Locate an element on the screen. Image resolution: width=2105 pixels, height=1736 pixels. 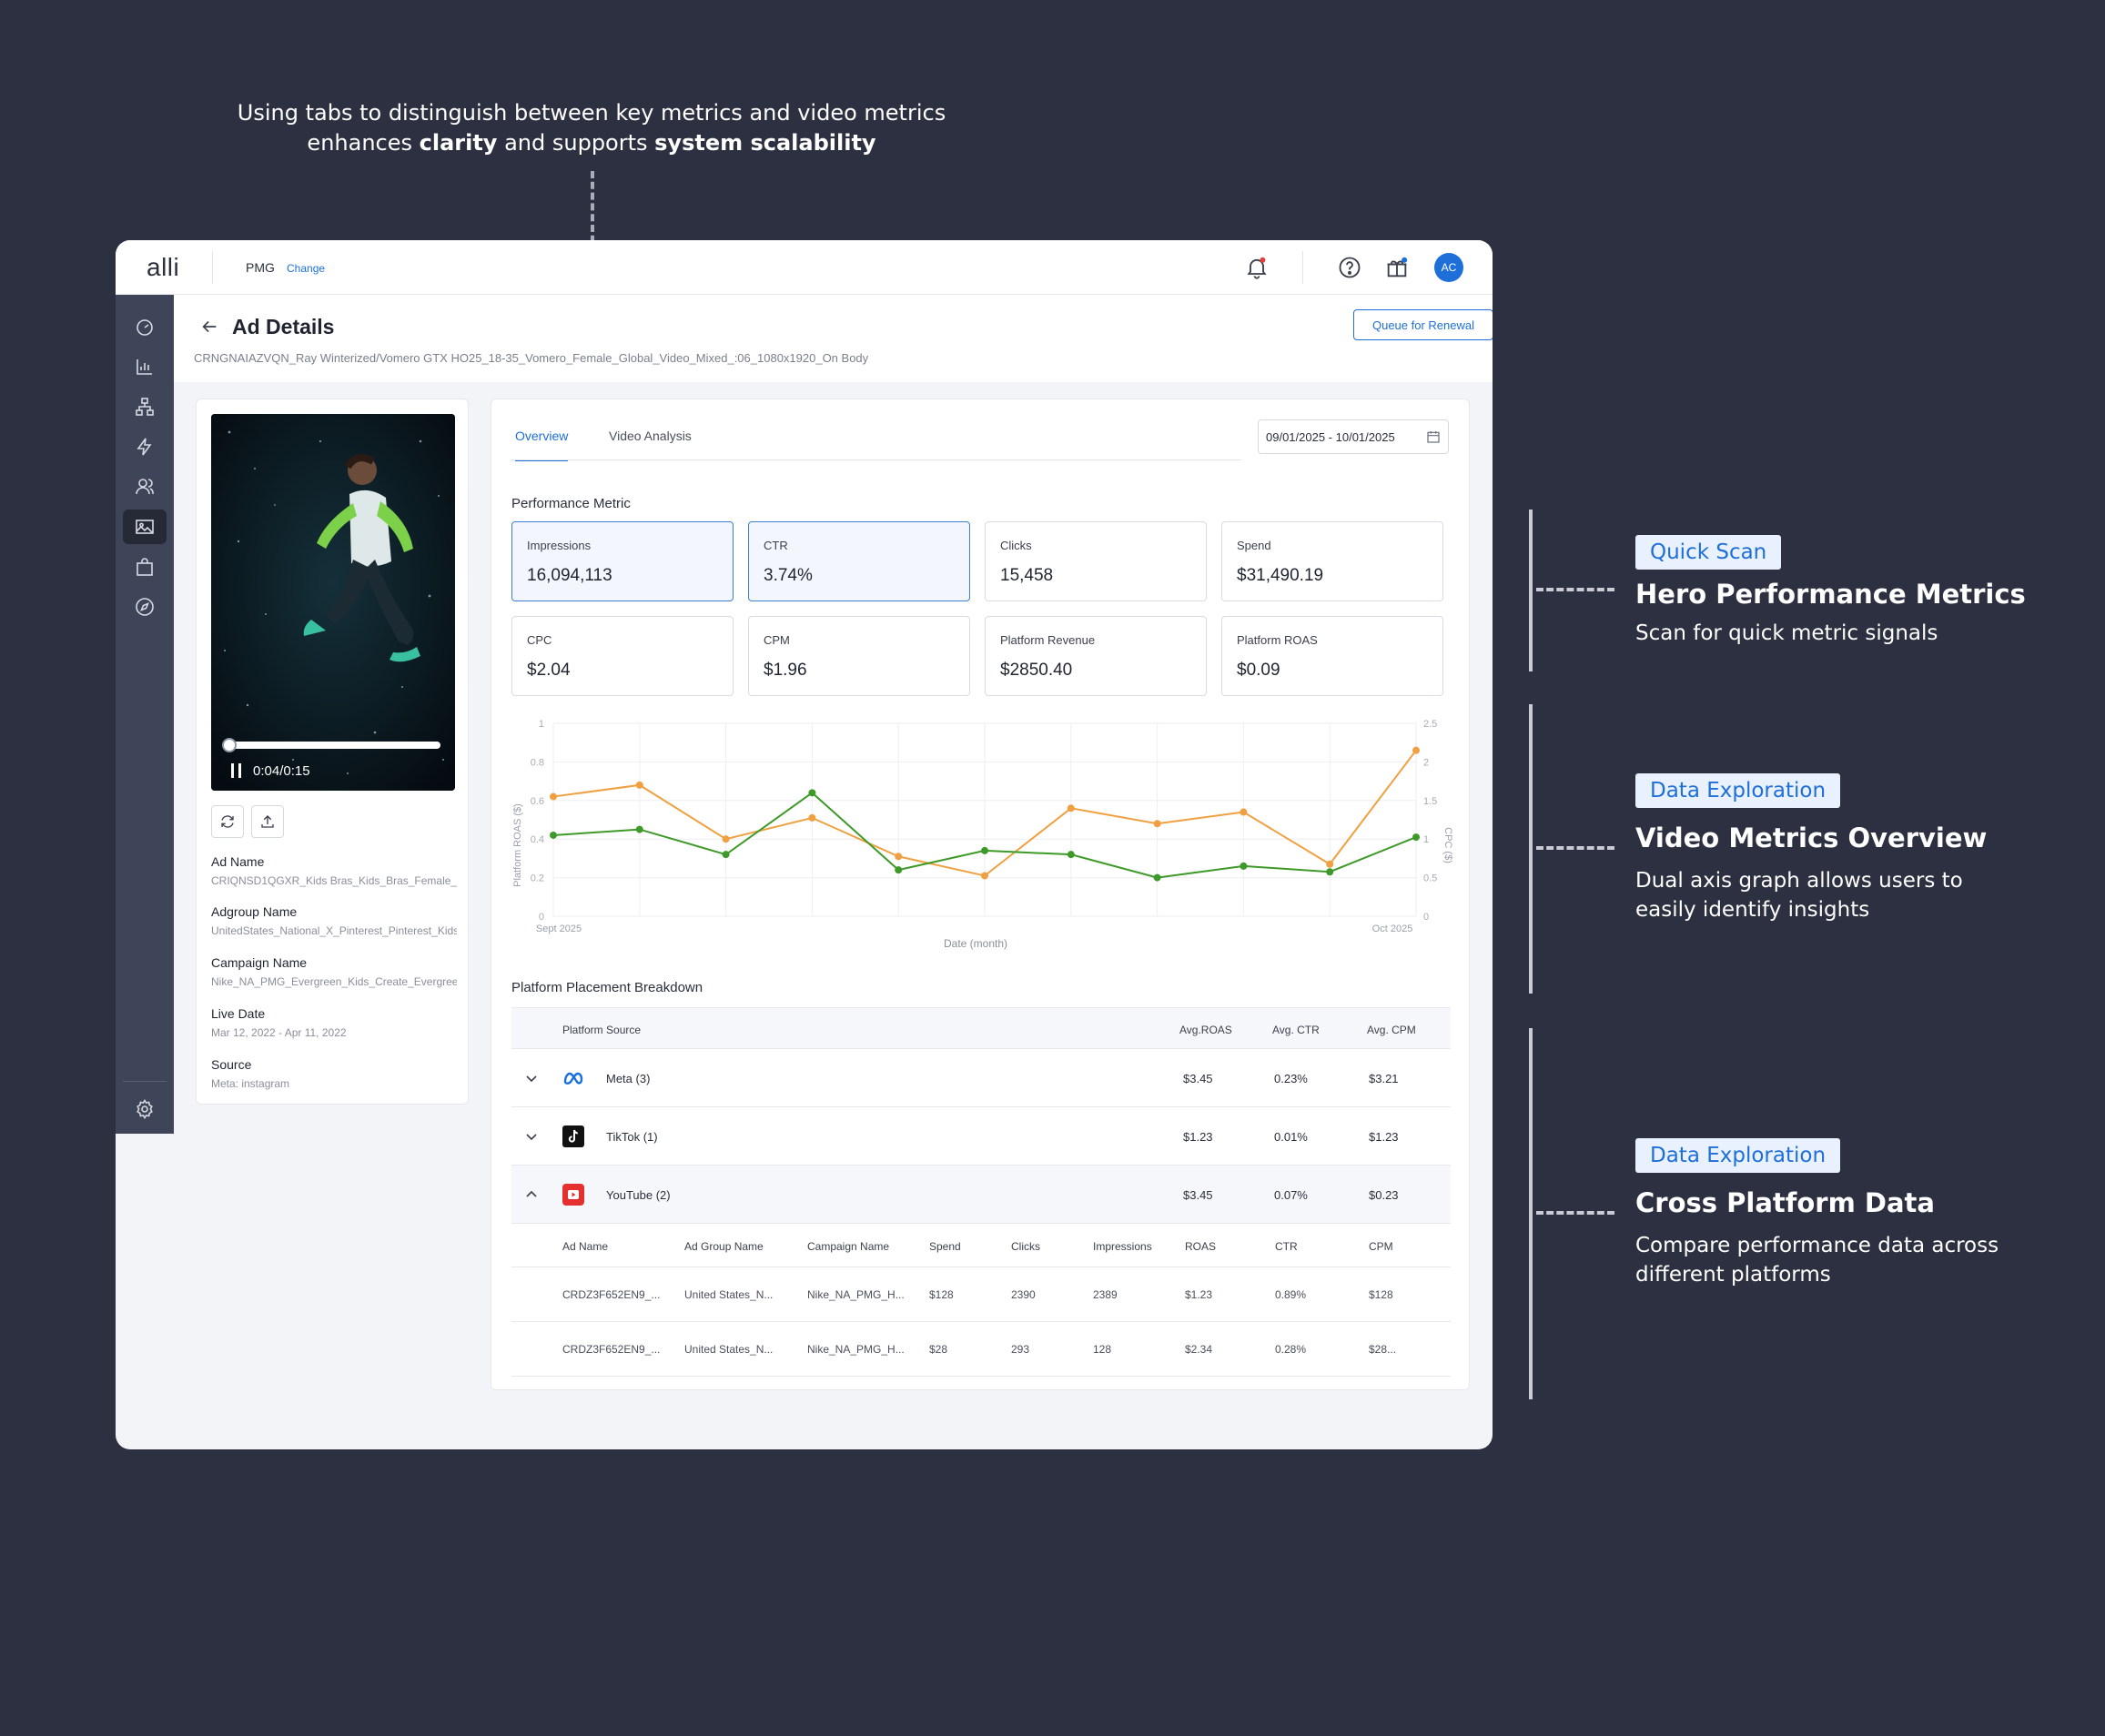
compass-icon is located at coordinates (145, 607).